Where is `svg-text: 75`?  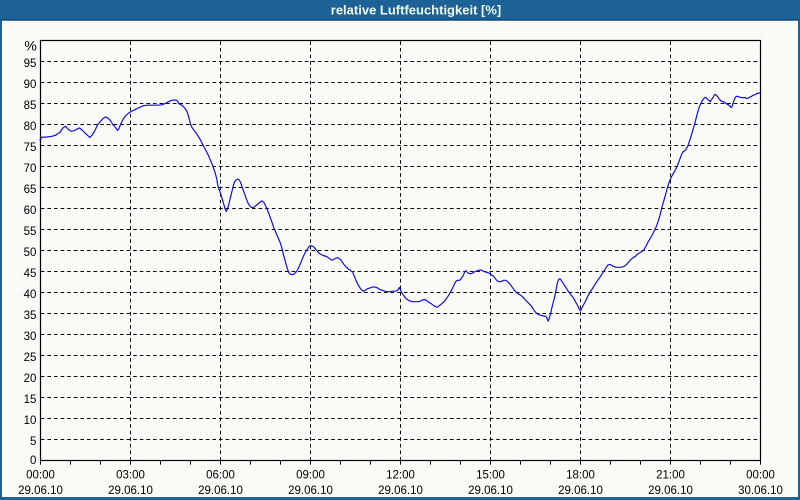 svg-text: 75 is located at coordinates (30, 148).